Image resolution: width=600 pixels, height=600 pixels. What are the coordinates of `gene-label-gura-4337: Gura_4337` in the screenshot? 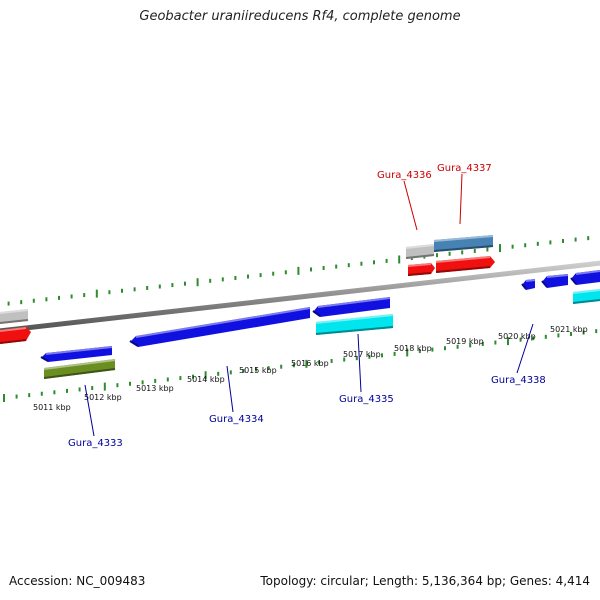 It's located at (464, 194).